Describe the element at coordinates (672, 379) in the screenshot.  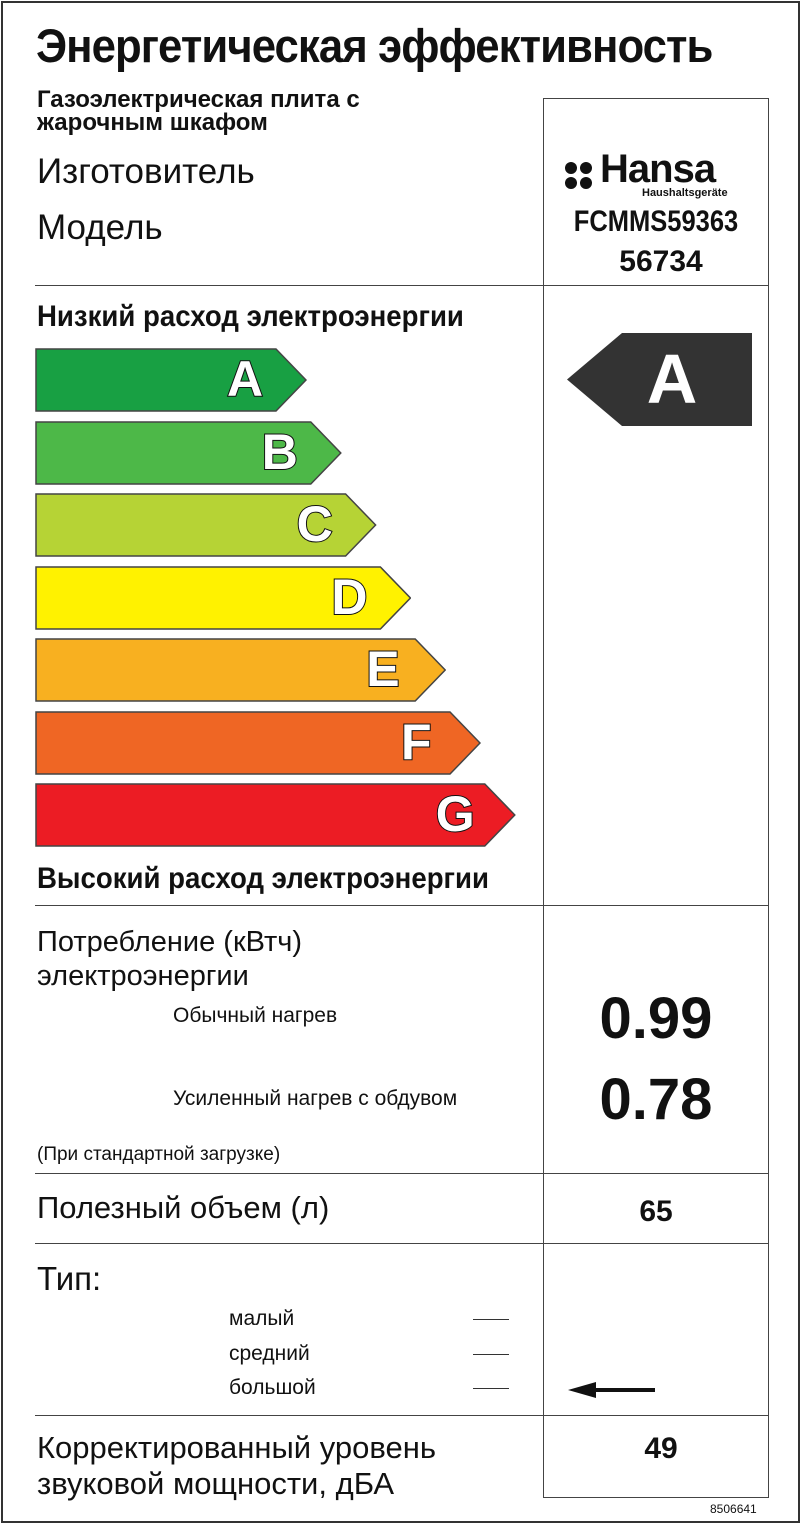
I see `rating-letter: A` at that location.